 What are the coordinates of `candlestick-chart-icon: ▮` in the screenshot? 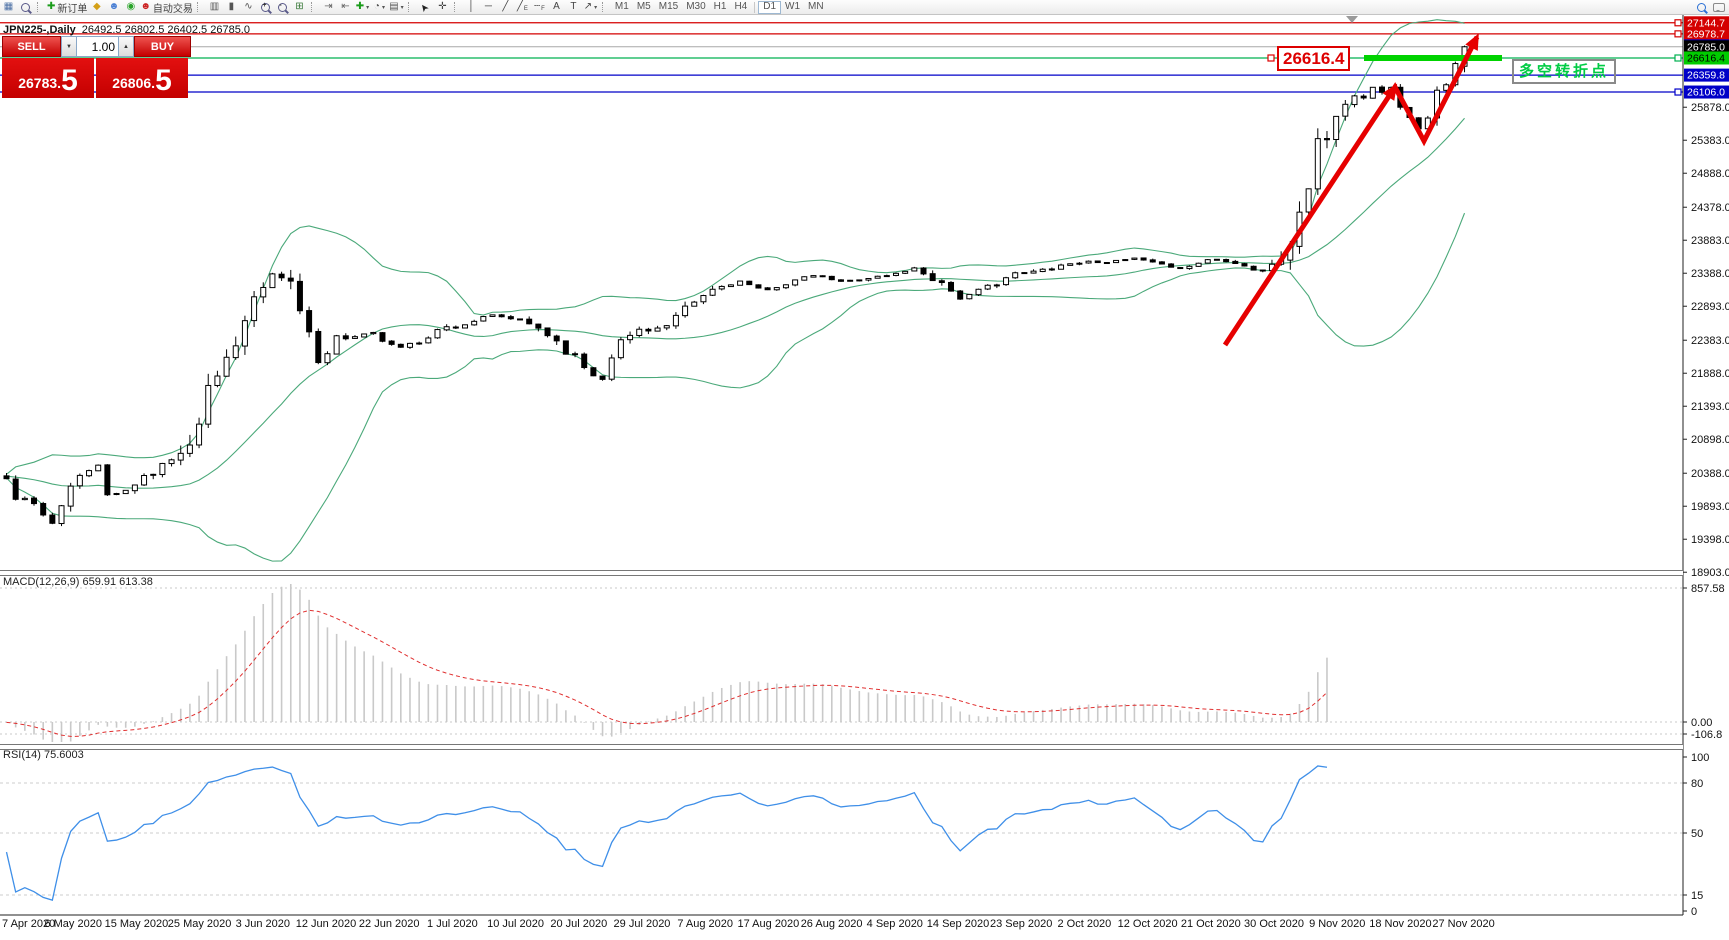 It's located at (231, 6).